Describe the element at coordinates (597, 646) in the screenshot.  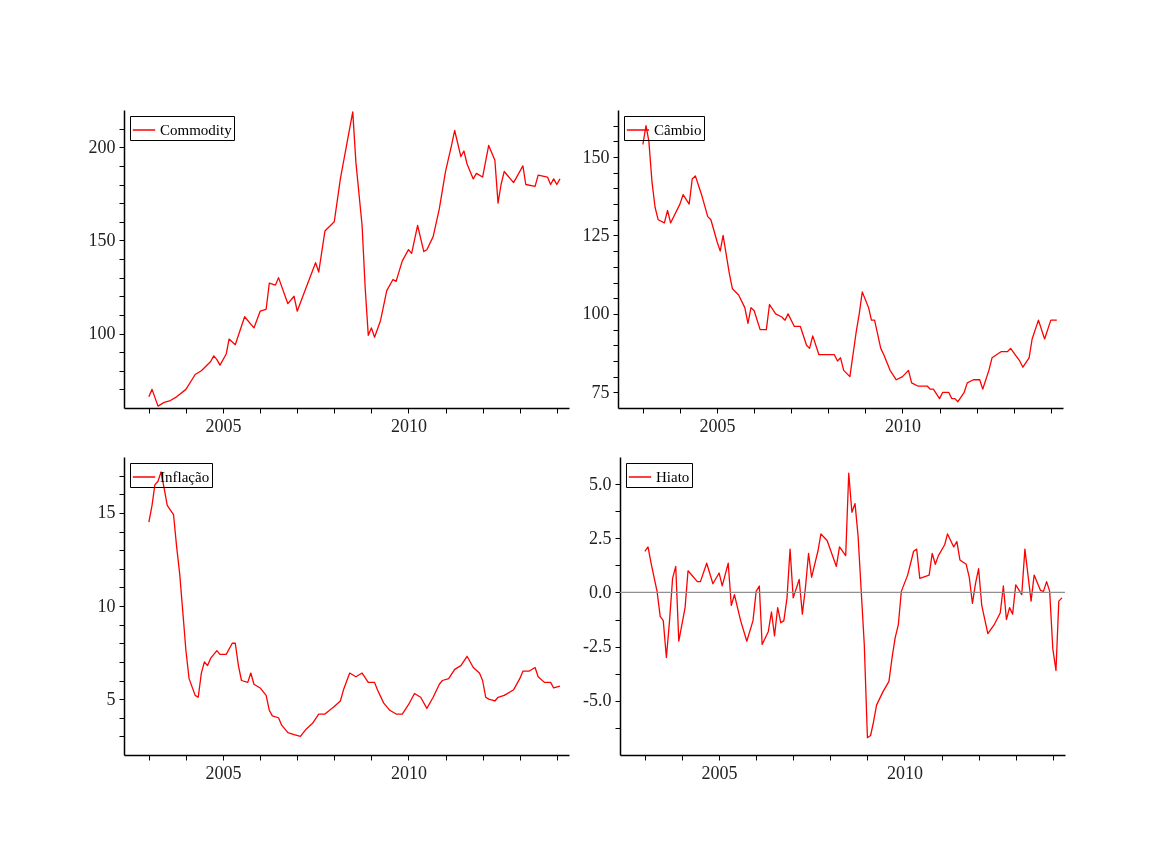
I see `y-tick-label: -2.5` at that location.